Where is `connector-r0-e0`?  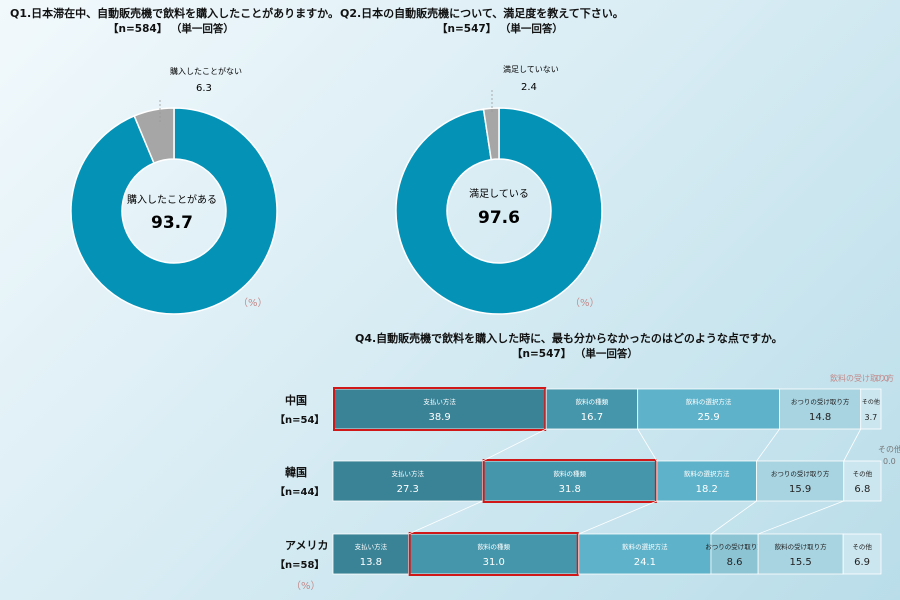 connector-r0-e0 is located at coordinates (514, 445).